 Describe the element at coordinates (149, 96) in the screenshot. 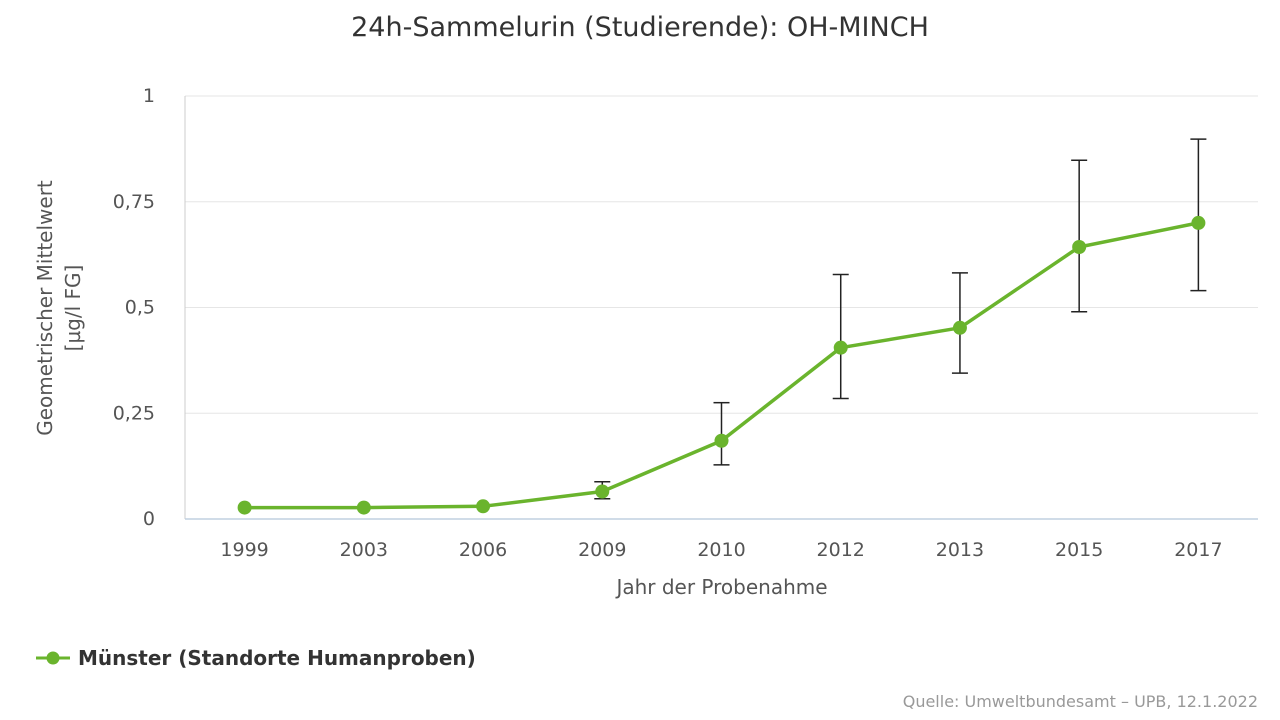

I see `y-tick-label: 1` at that location.